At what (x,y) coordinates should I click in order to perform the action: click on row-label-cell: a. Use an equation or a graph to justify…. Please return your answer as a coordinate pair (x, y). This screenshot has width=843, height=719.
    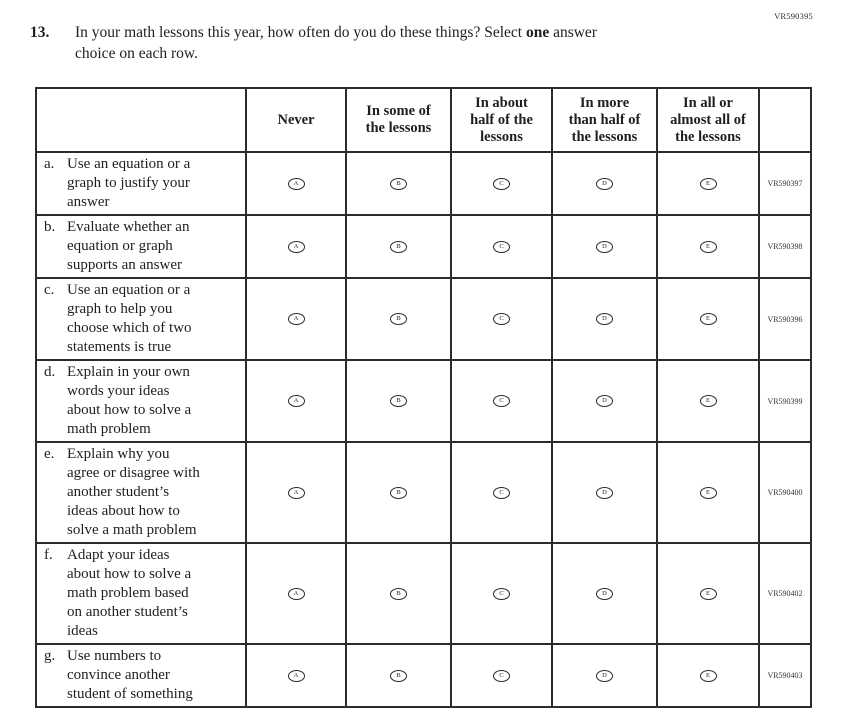
    Looking at the image, I should click on (141, 183).